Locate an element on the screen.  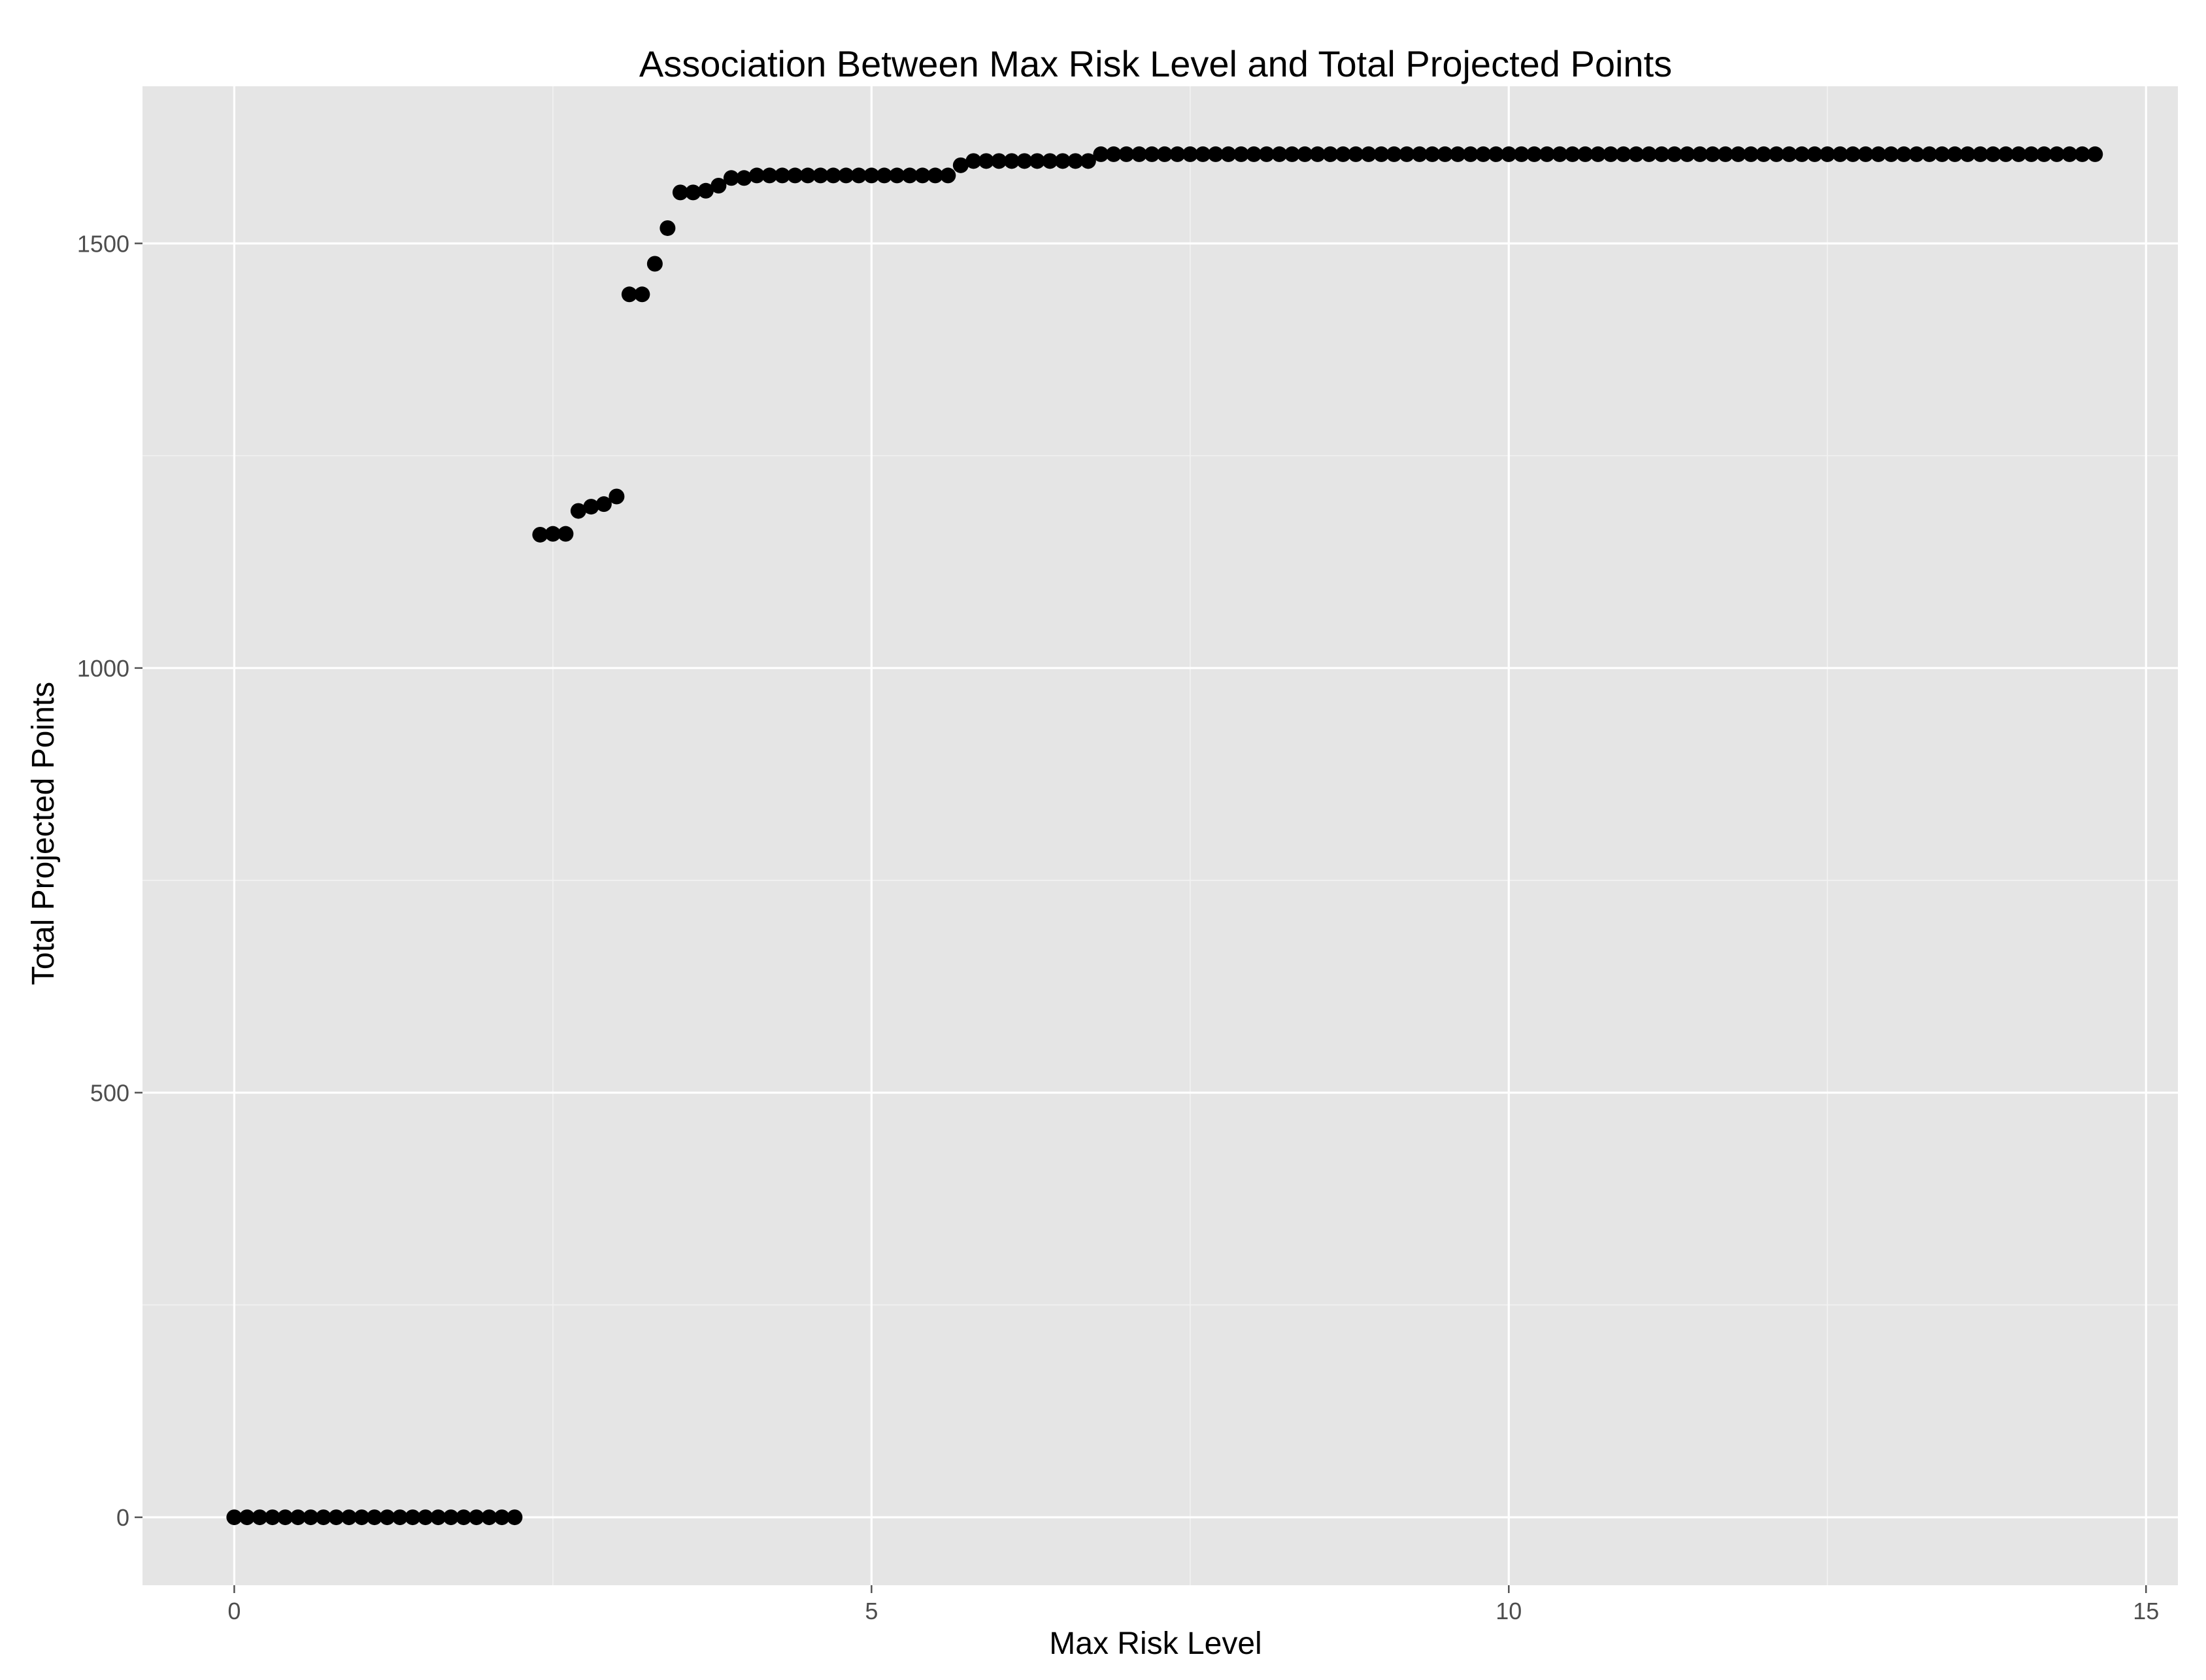
x-tick-label: 15 is located at coordinates (2146, 1611).